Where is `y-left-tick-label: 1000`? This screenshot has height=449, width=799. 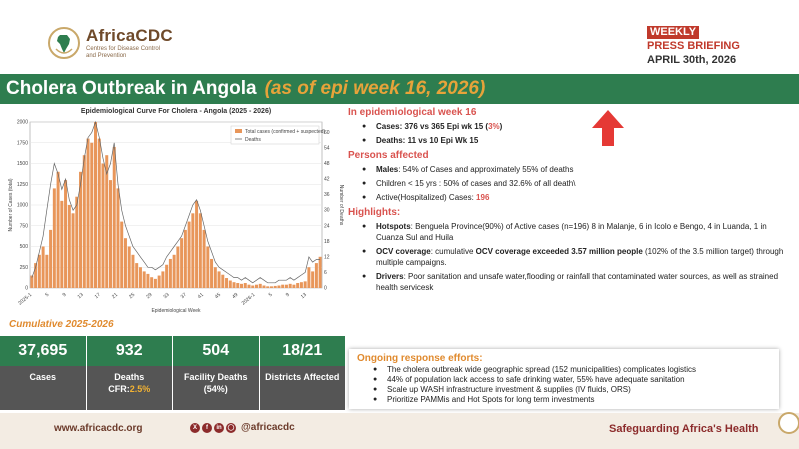
y-left-tick-label: 1000 is located at coordinates (22, 206).